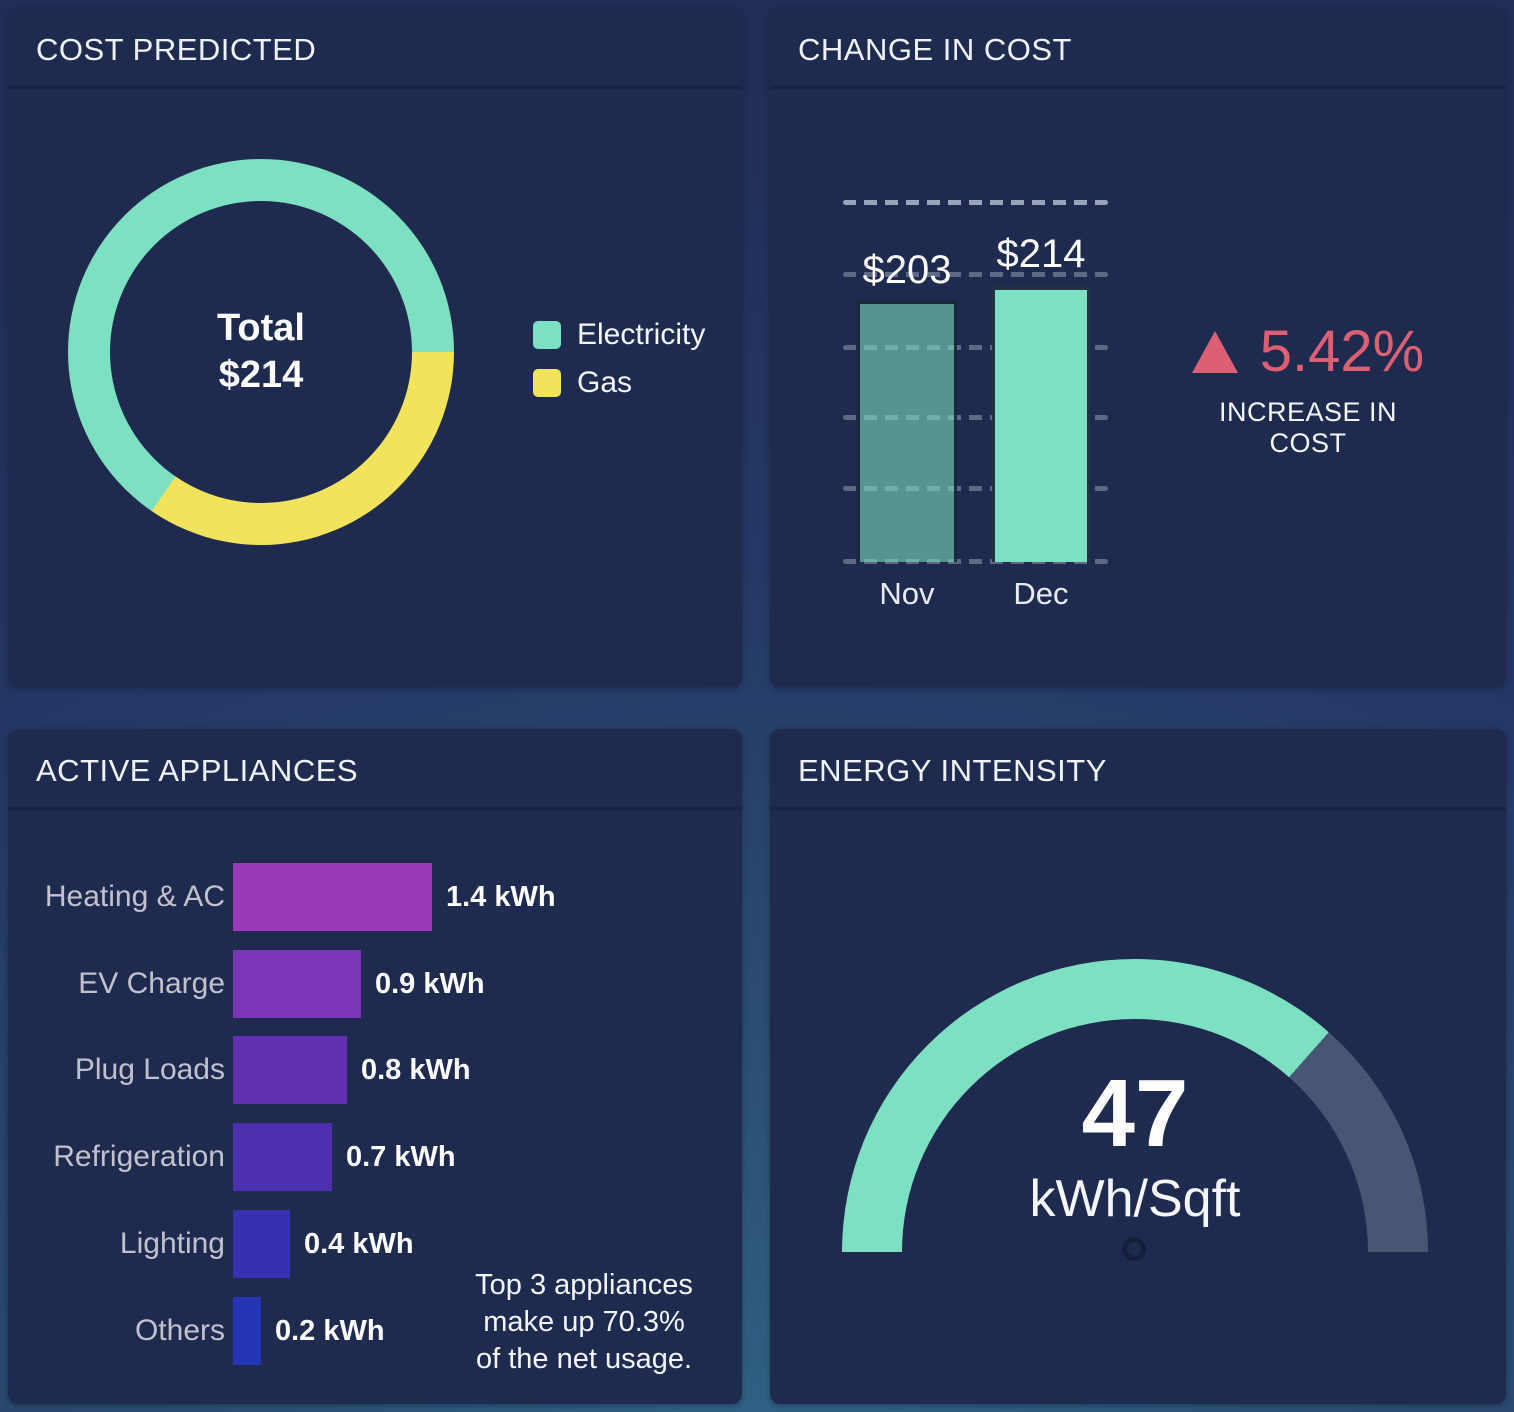 The width and height of the screenshot is (1514, 1412). I want to click on panel-energy-intensity-header: ENERGY INTENSITY, so click(1138, 769).